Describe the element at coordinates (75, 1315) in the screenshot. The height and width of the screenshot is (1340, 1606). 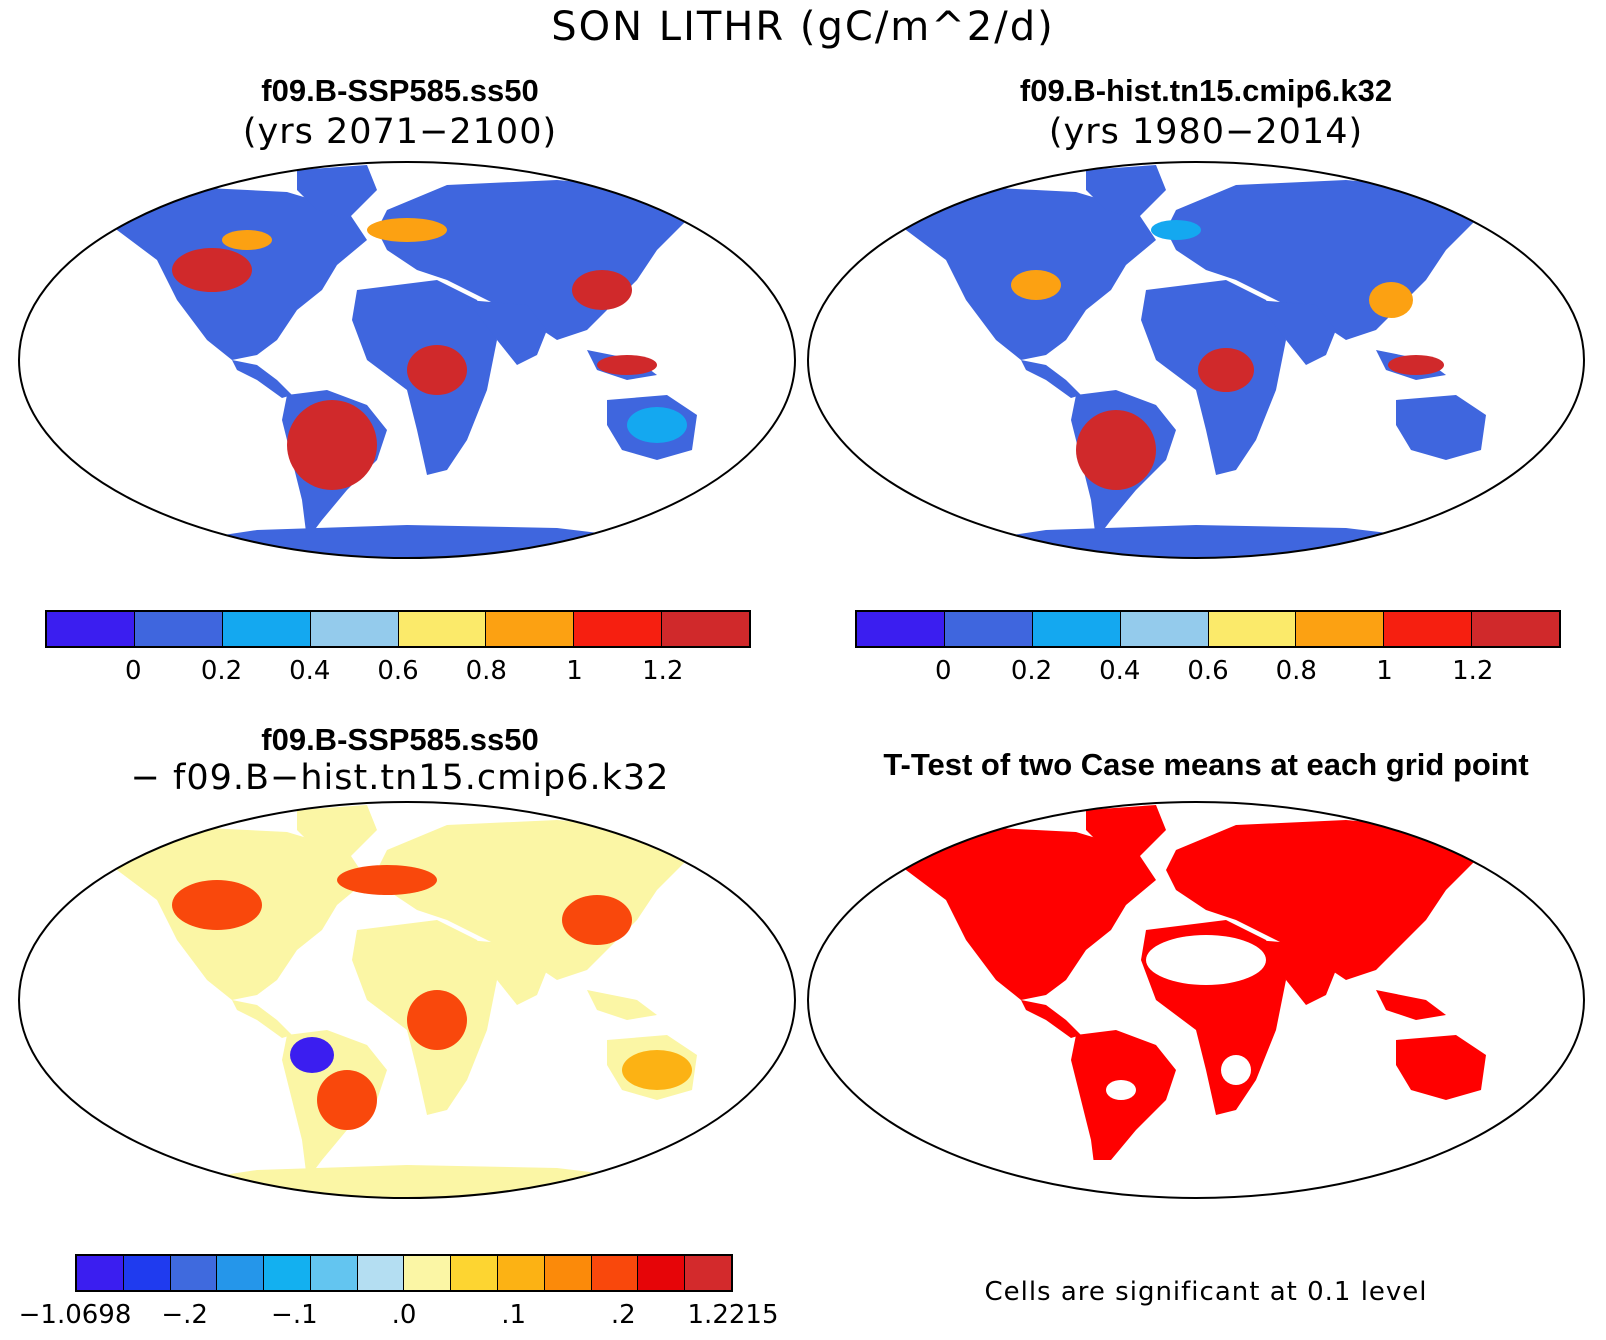
I see `colorbar-tick-label: −1.0698` at that location.